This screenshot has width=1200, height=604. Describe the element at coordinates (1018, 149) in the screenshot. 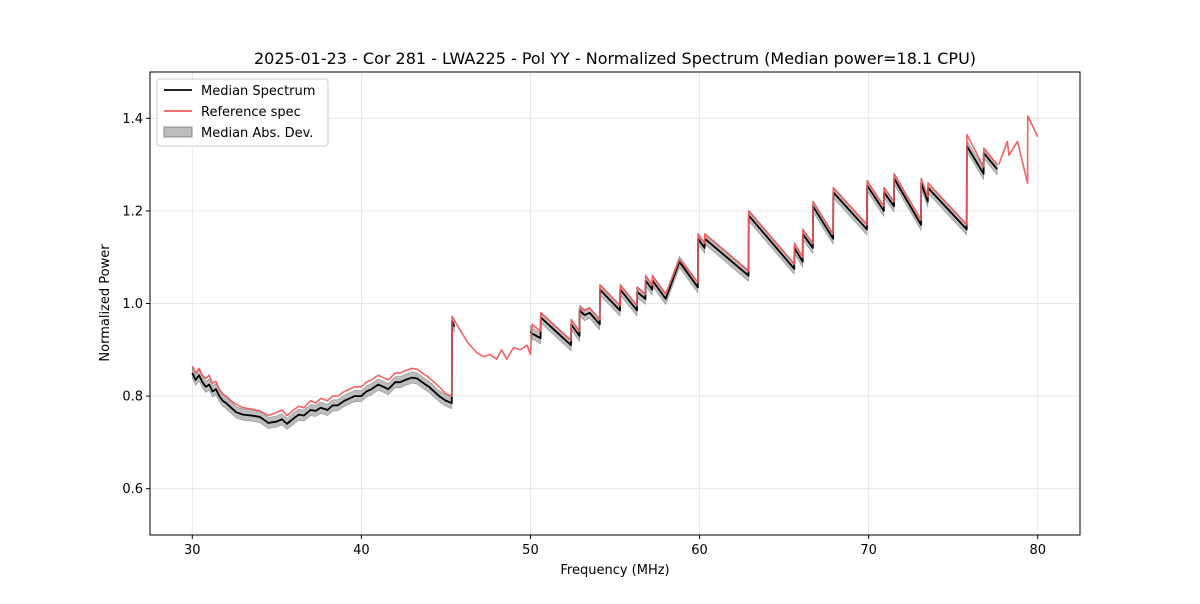

I see `reference-spec-line` at that location.